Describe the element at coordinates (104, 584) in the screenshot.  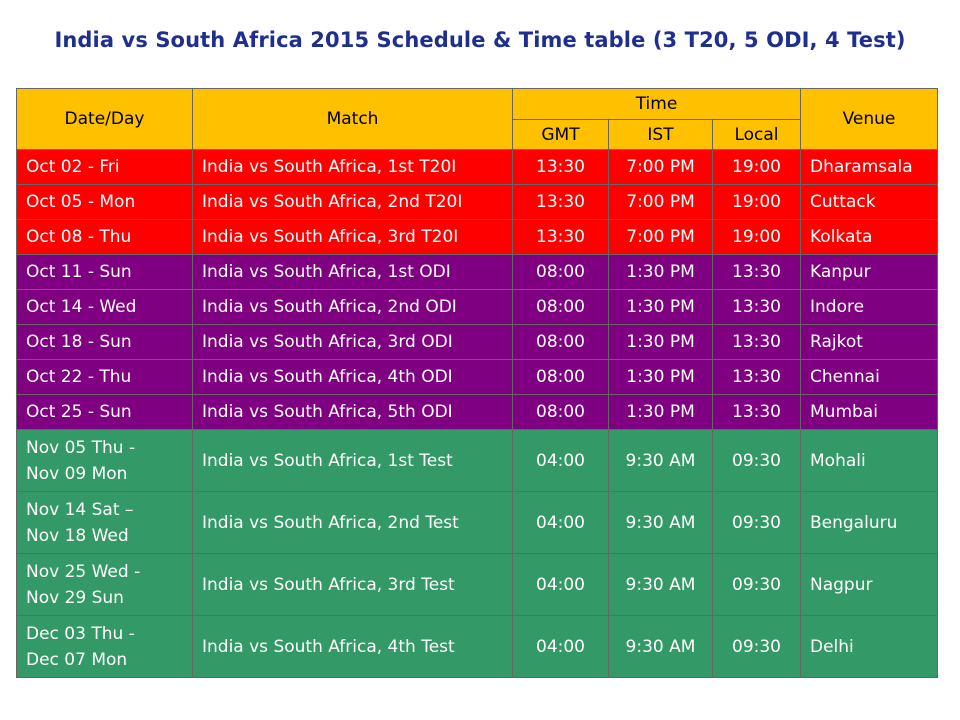
I see `date-cell: Nov 25 Wed - Nov 29 Sun` at that location.